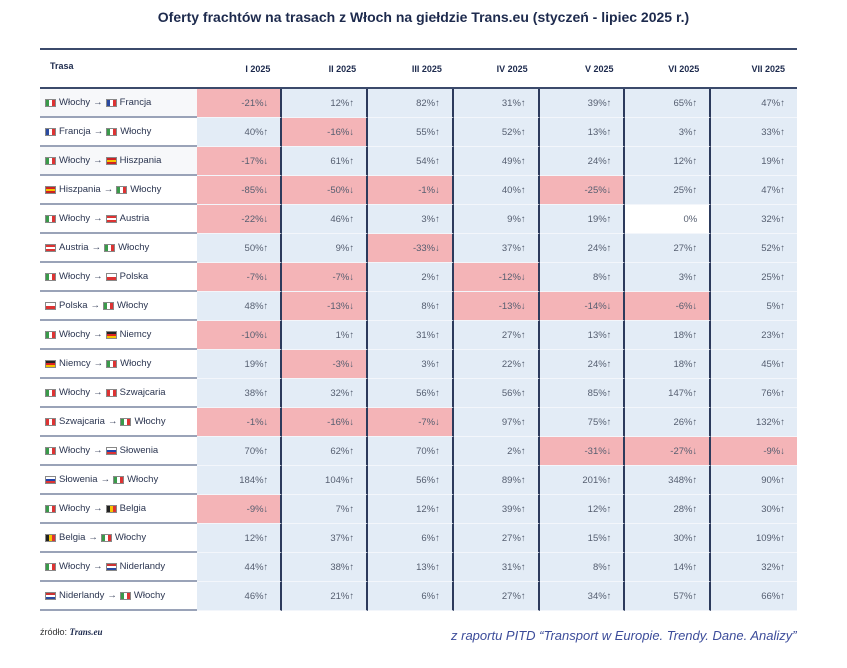 The image size is (847, 668). Describe the element at coordinates (118, 335) in the screenshot. I see `route-label: Włochy → Niemcy` at that location.